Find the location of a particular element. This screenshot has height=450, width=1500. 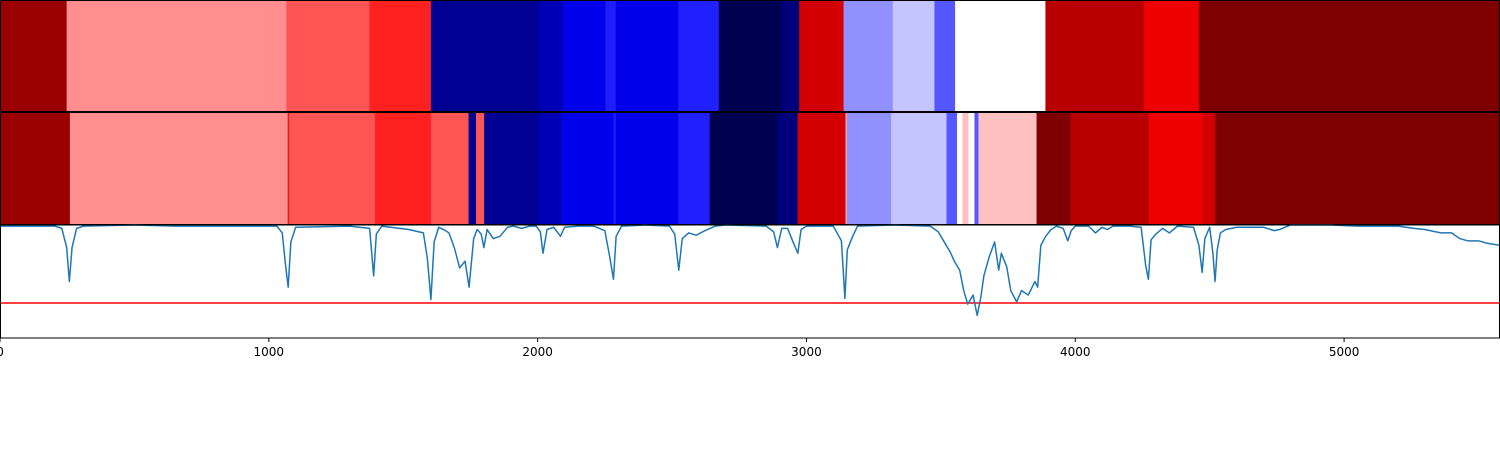

x-axis: 0 1000 2000 3000 4000 5000 is located at coordinates (679, 348).